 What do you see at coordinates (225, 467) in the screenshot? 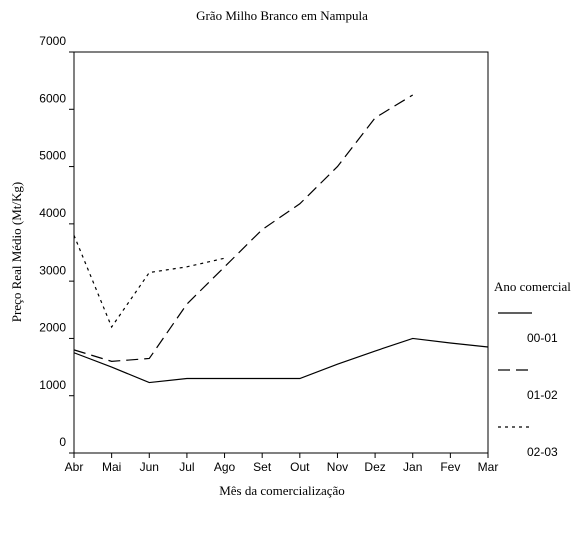
I see `x-tick-label: Ago` at bounding box center [225, 467].